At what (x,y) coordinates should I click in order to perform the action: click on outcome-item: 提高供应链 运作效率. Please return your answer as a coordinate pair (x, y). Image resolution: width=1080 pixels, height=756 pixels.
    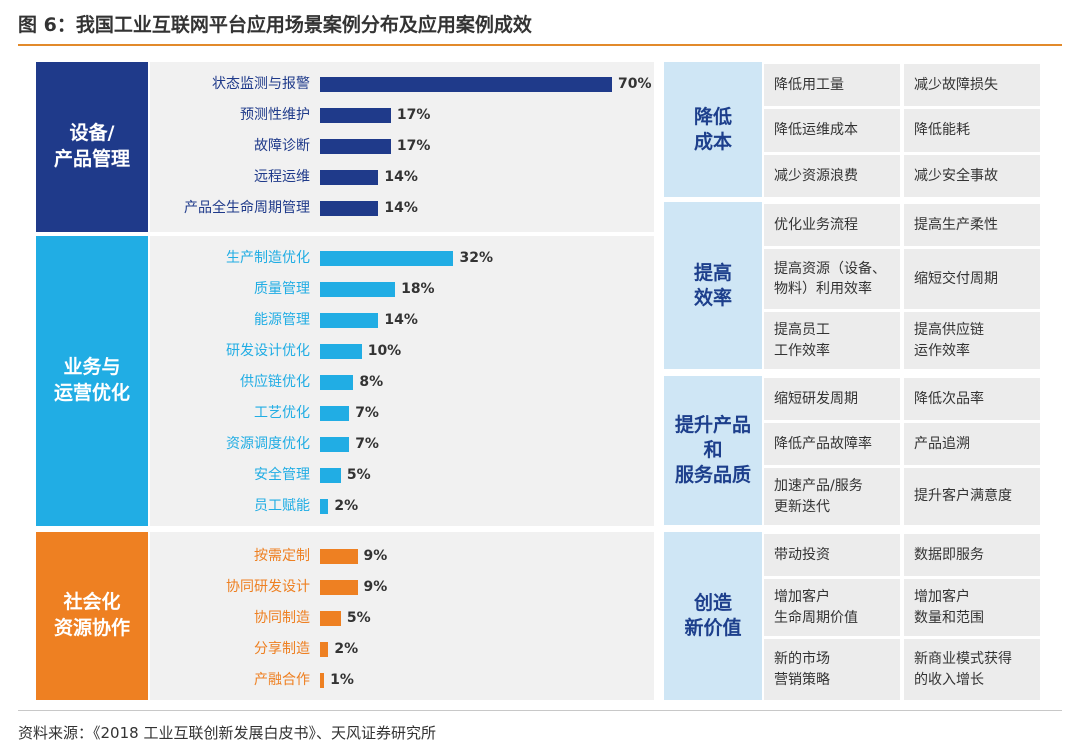
    Looking at the image, I should click on (972, 340).